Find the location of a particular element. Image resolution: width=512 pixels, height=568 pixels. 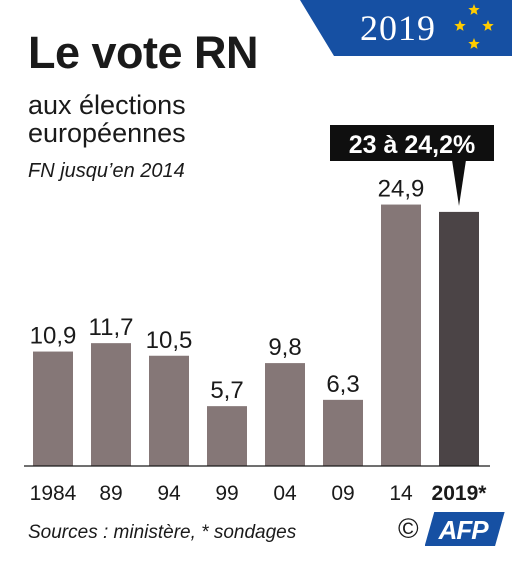

year-badge: 2019 is located at coordinates (398, 28).